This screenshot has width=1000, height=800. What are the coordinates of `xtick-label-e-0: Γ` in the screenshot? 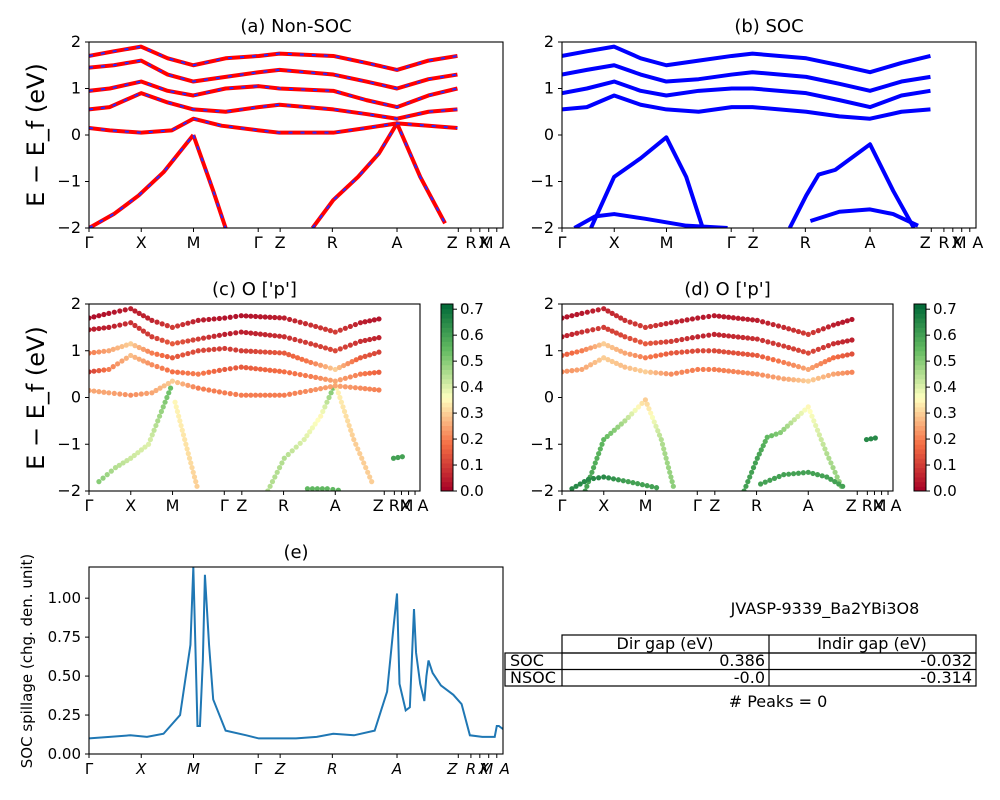 It's located at (89, 769).